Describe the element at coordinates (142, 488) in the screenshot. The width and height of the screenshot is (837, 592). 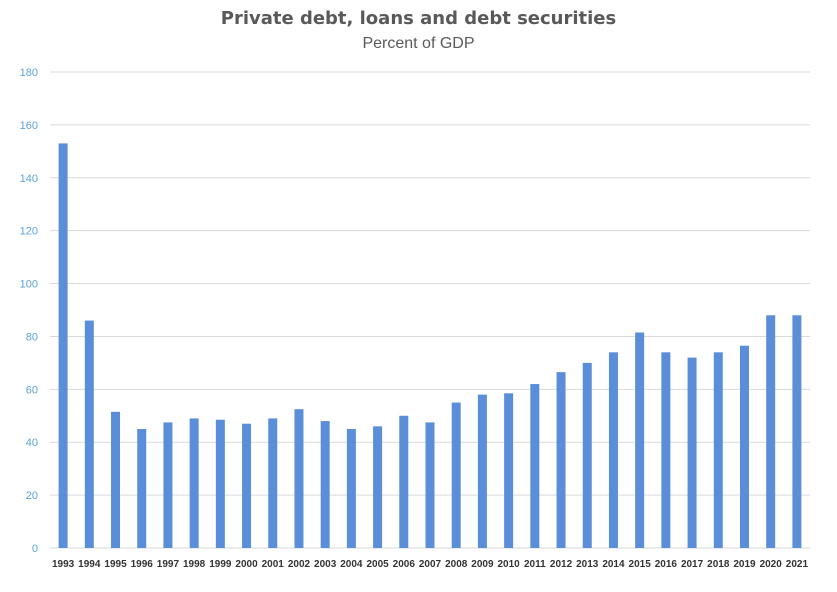
I see `bar-1996` at that location.